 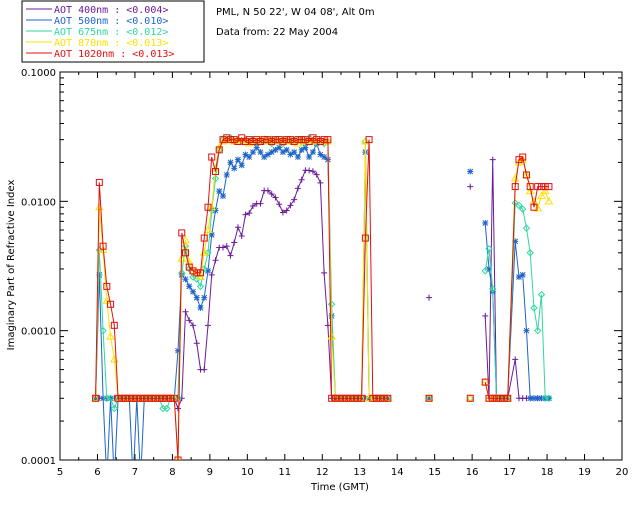 What do you see at coordinates (359, 472) in the screenshot?
I see `x-tick-label: 13` at bounding box center [359, 472].